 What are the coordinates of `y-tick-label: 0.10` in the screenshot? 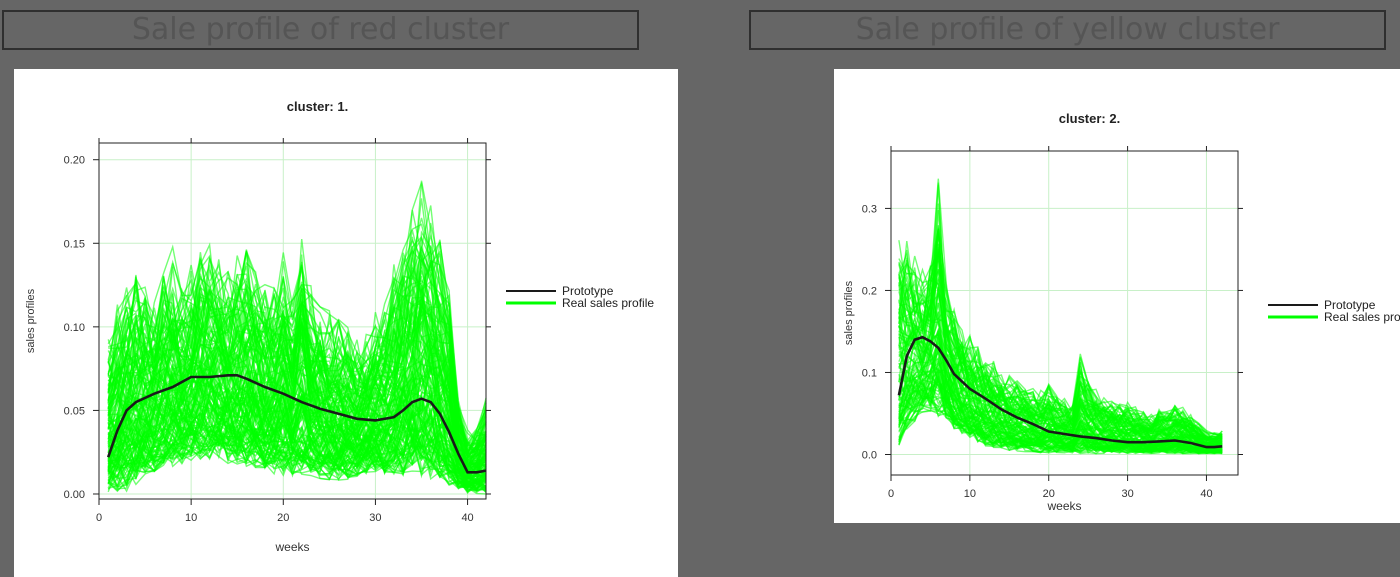 It's located at (74, 328).